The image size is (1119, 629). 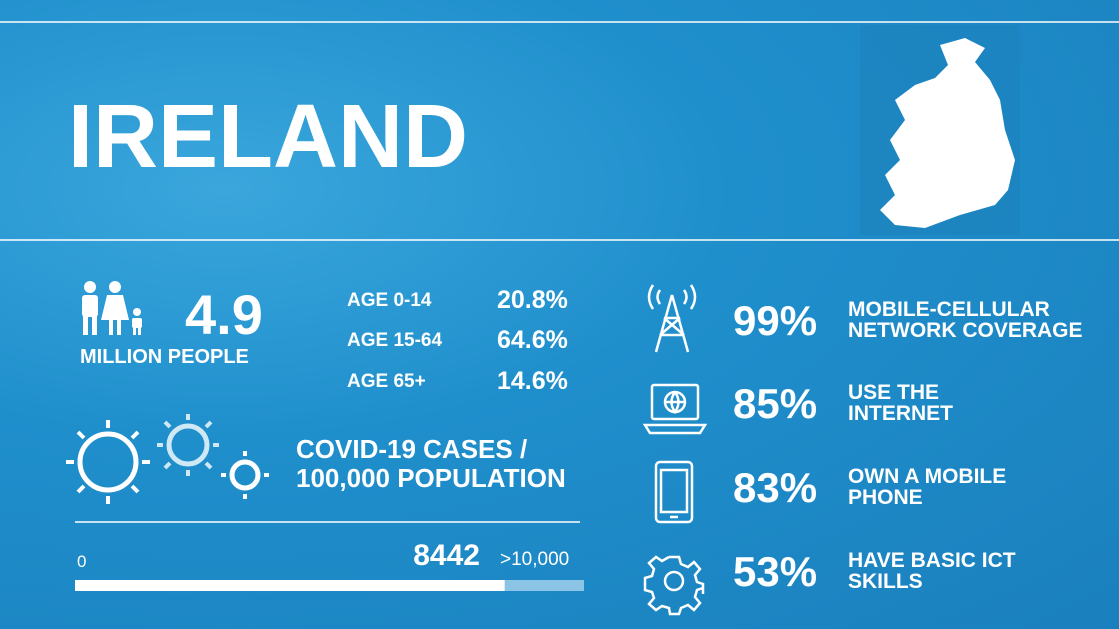 I want to click on covid-label: COVID-19 CASES / 100,000 POPULATION, so click(x=431, y=463).